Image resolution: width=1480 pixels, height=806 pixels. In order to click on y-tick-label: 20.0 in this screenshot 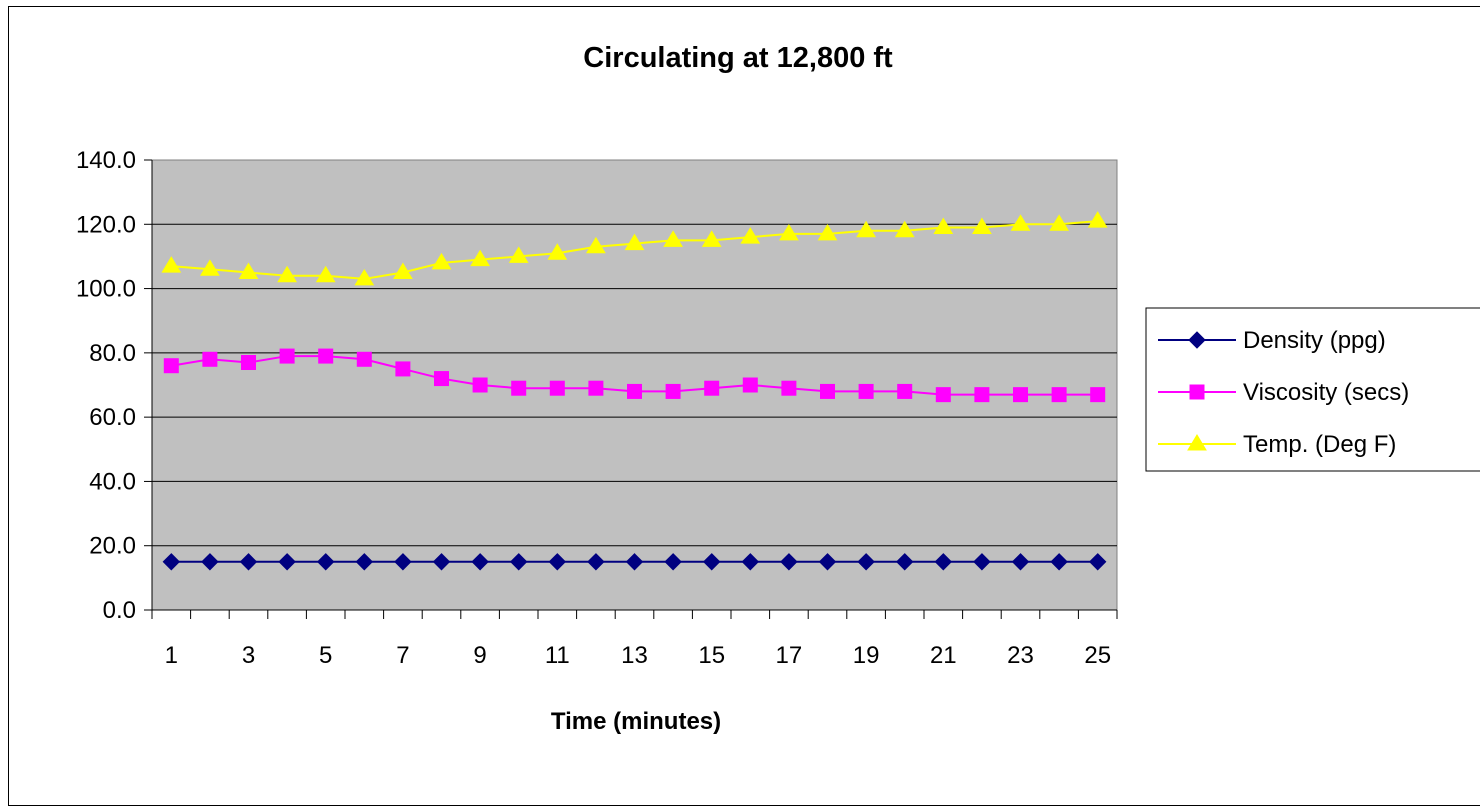, I will do `click(112, 546)`.